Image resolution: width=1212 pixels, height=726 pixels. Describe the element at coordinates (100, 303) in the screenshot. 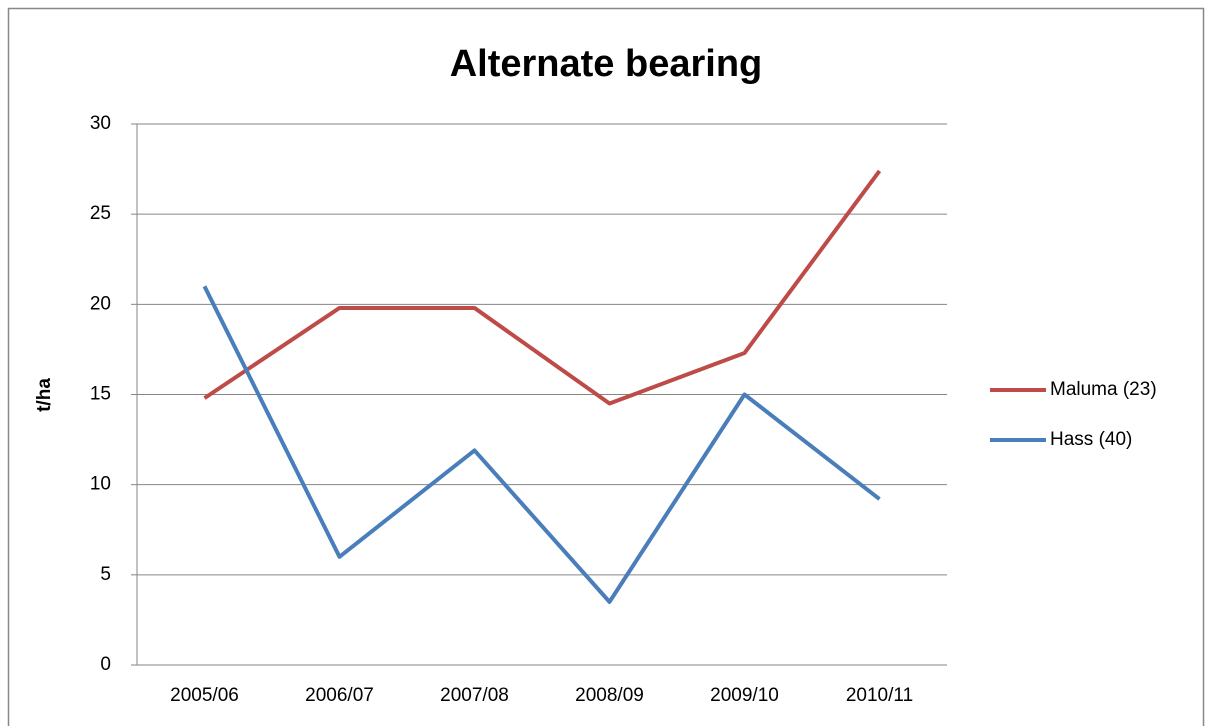

I see `y-tick-label: 20` at that location.